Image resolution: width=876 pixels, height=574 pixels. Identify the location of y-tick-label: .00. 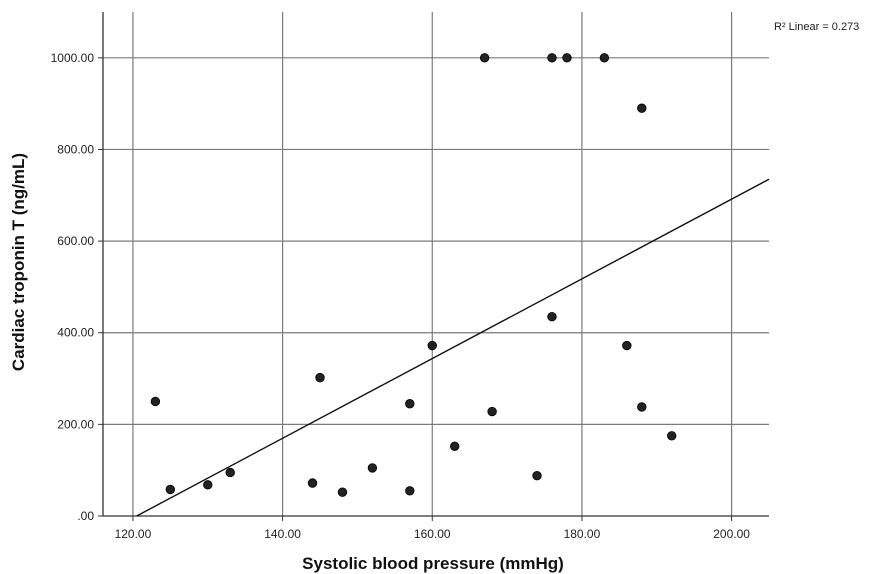
(85, 516).